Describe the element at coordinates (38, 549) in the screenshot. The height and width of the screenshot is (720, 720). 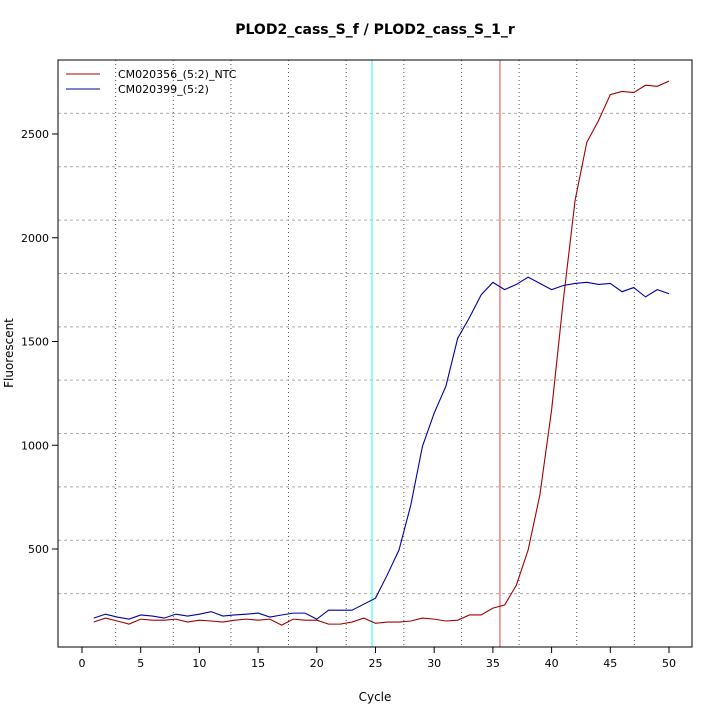
I see `y-tick-label: 500` at that location.